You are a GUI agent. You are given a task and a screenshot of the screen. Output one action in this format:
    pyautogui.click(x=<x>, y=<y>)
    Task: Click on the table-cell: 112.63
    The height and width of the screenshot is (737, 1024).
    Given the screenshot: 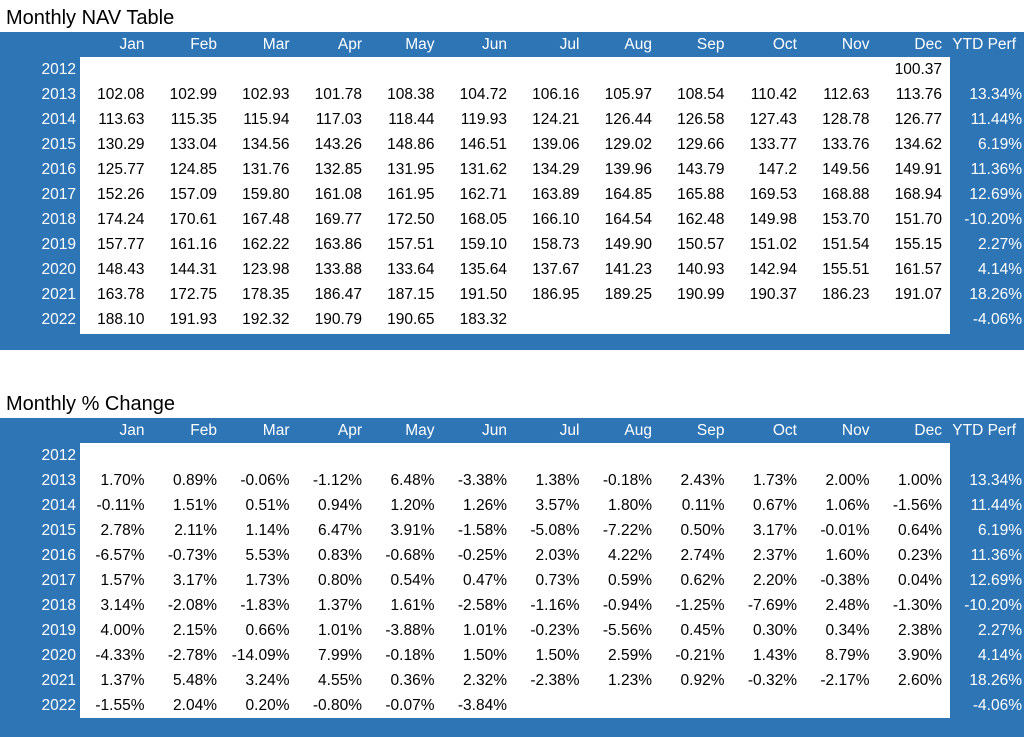 What is the action you would take?
    pyautogui.click(x=841, y=94)
    